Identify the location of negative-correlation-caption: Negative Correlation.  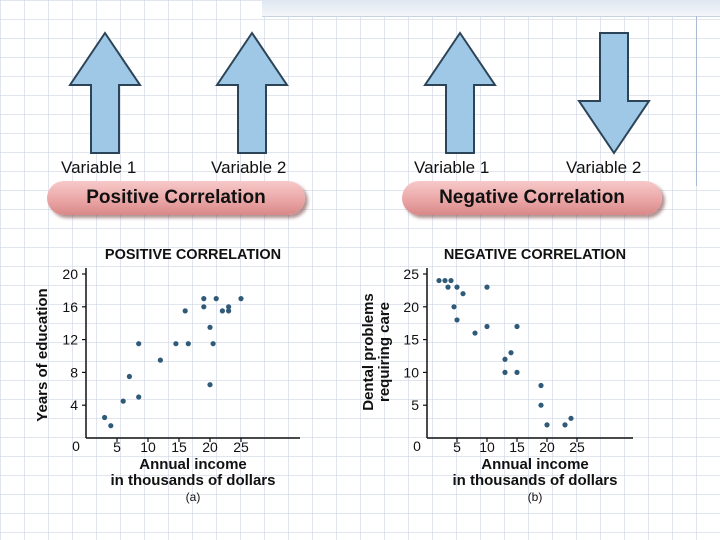
(532, 198).